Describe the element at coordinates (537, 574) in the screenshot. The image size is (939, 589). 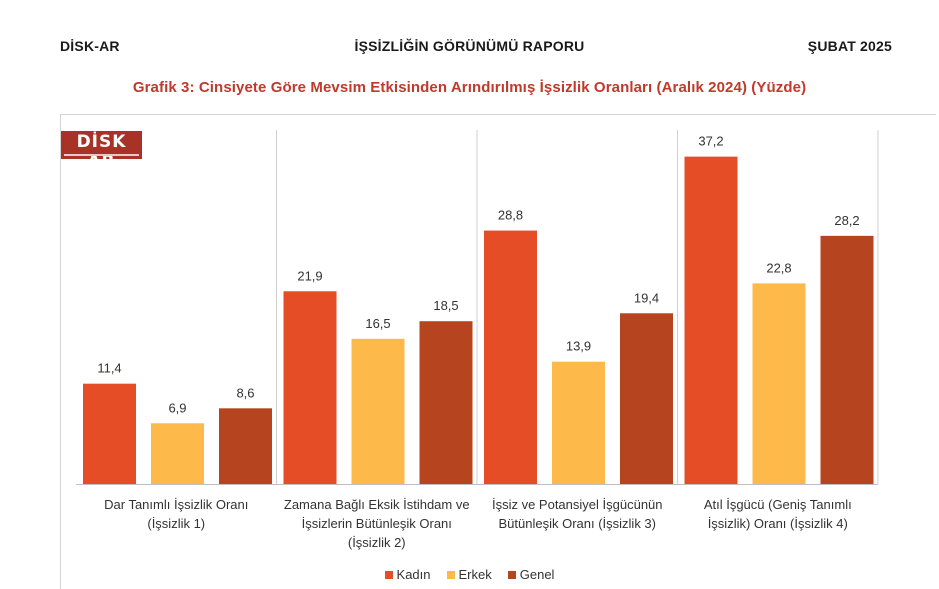
I see `legend-label: Genel` at that location.